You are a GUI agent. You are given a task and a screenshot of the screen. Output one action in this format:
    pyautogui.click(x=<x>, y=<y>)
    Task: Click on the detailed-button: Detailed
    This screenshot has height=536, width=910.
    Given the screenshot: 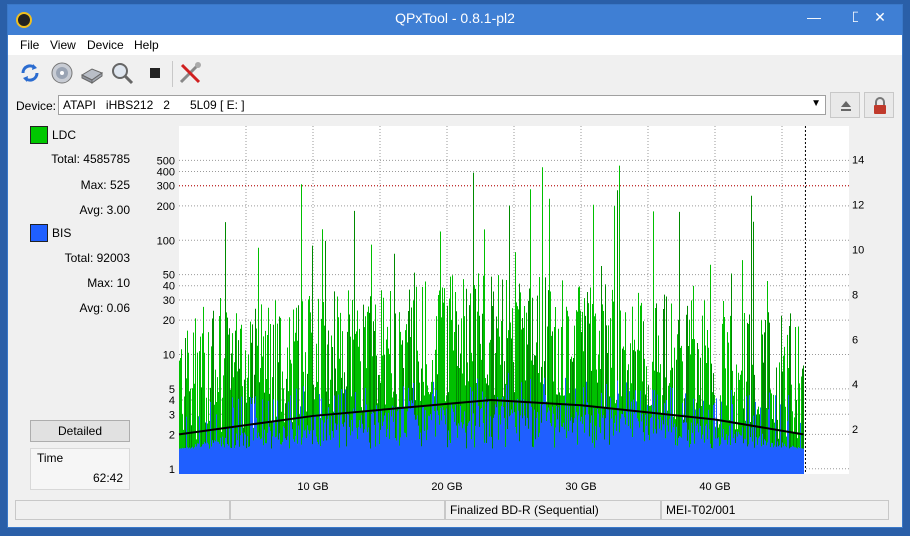 What is the action you would take?
    pyautogui.click(x=80, y=431)
    